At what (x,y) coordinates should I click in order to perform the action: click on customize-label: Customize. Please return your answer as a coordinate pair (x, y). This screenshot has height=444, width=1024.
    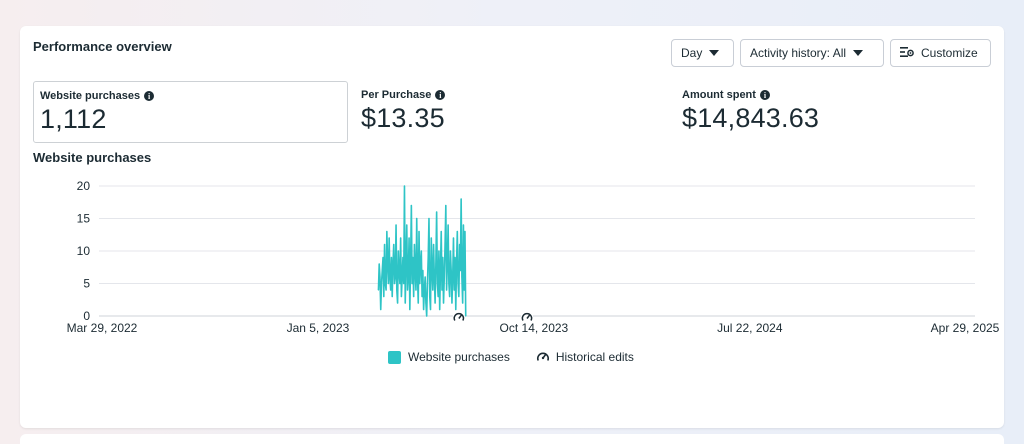
    Looking at the image, I should click on (949, 53).